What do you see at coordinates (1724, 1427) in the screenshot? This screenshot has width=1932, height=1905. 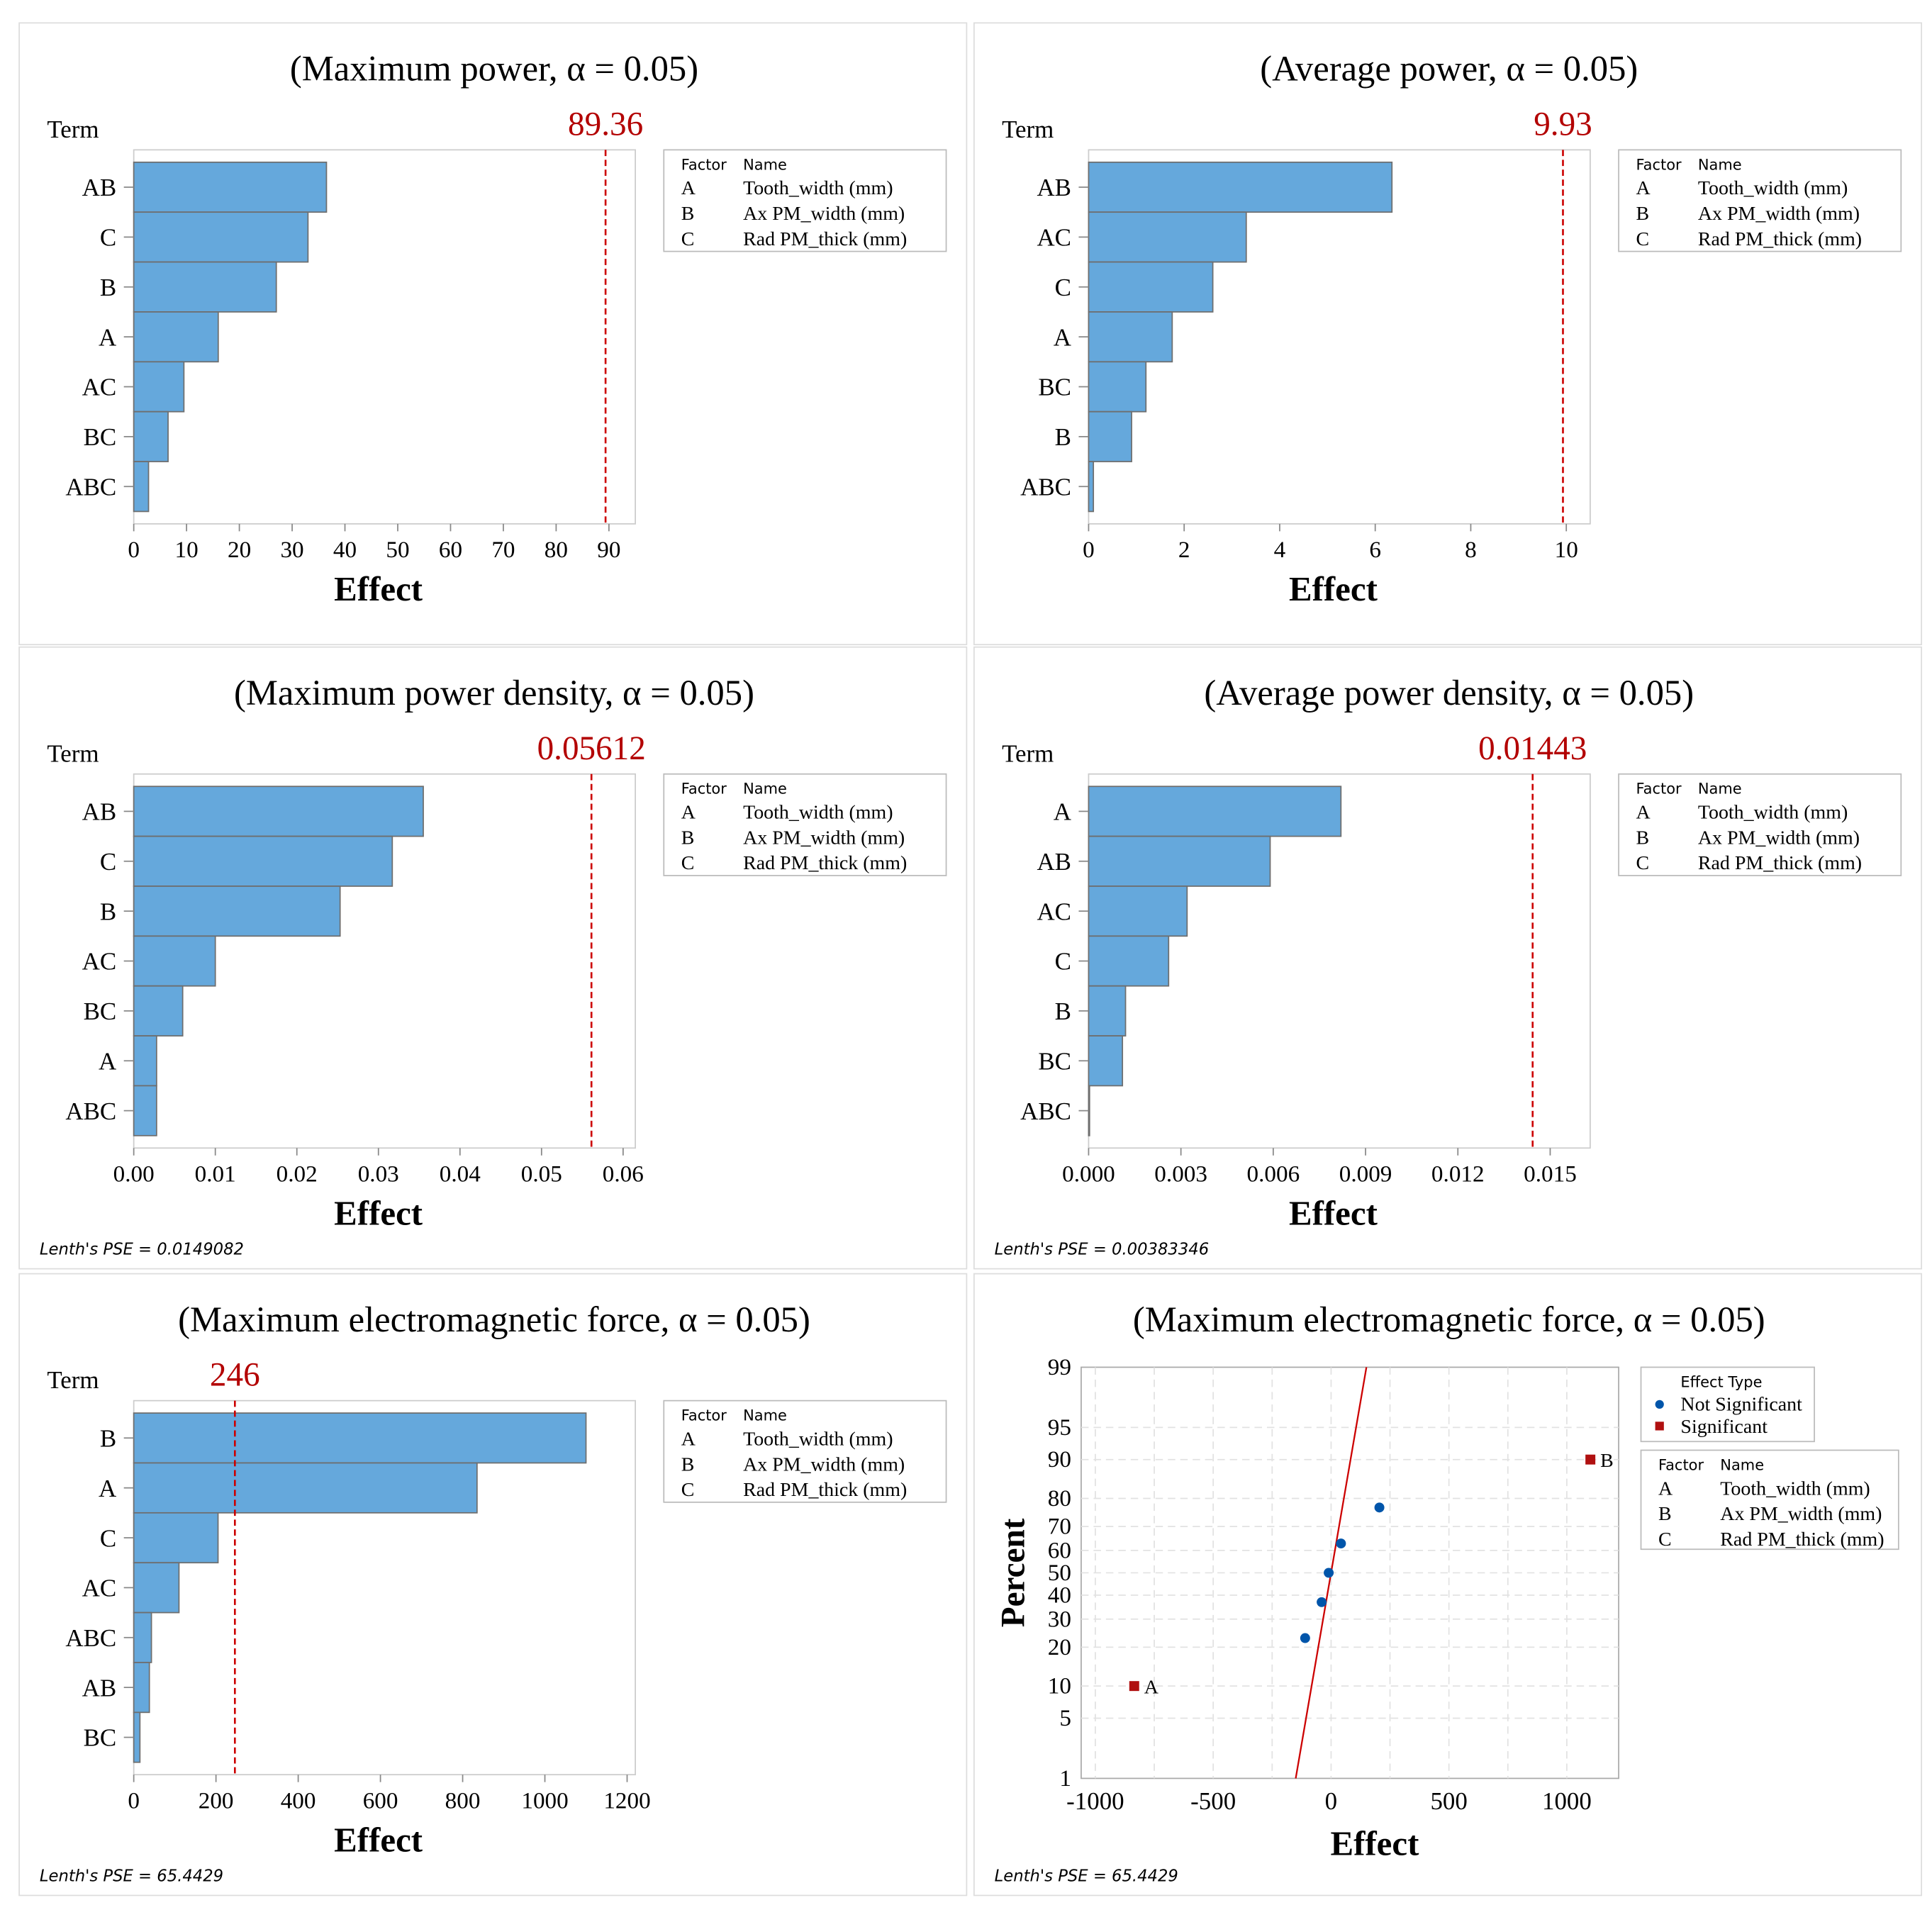 I see `legend-item: Significant` at bounding box center [1724, 1427].